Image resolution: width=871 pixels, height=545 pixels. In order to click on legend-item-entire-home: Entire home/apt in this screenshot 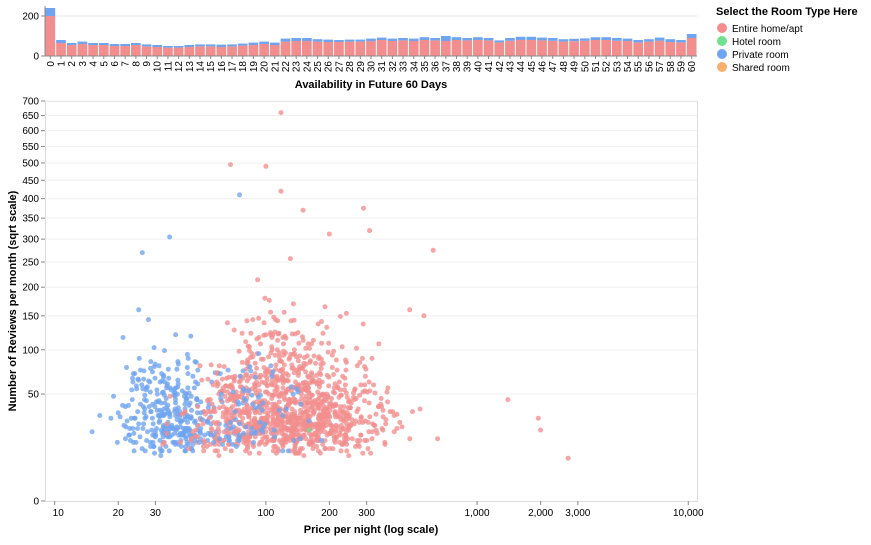, I will do `click(760, 29)`.